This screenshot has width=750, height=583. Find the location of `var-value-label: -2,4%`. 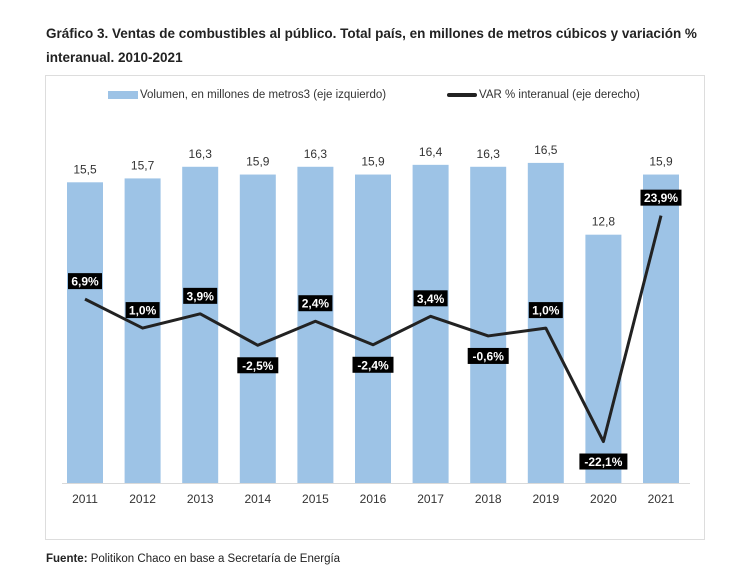

var-value-label: -2,4% is located at coordinates (373, 365).